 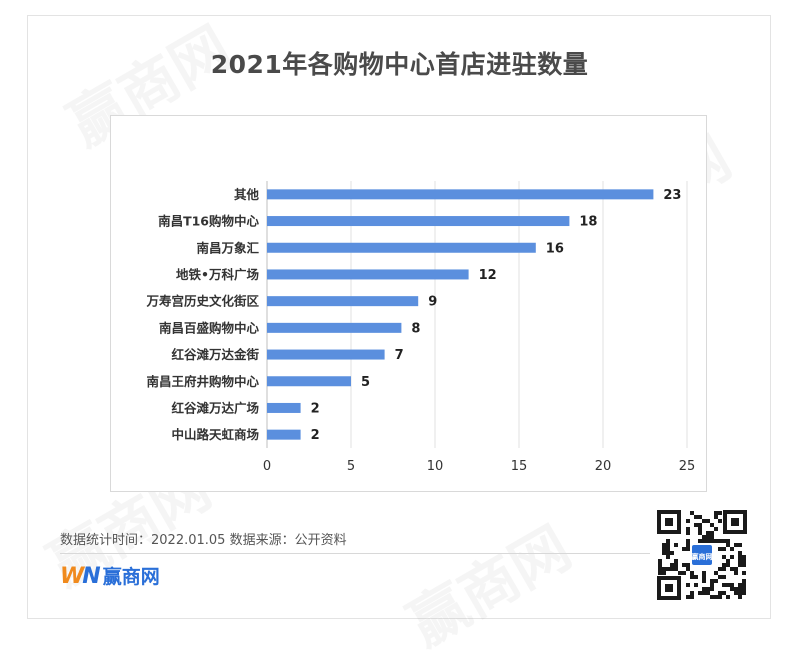 What do you see at coordinates (479, 466) in the screenshot?
I see `x-tick-labels: 0 5 10 15 20 25` at bounding box center [479, 466].